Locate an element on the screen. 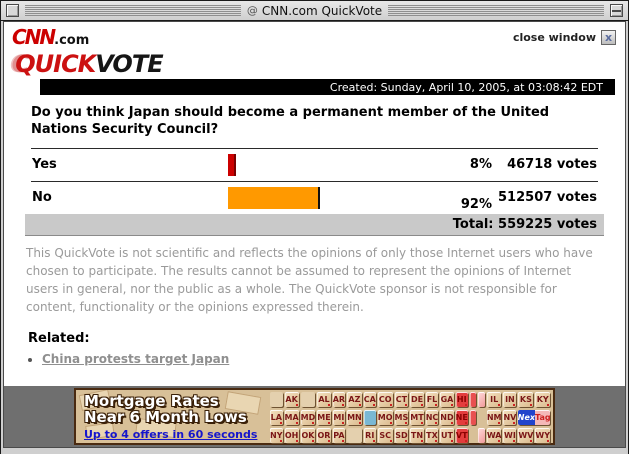 This screenshot has width=629, height=454. state-tile-oh: OH is located at coordinates (291, 435).